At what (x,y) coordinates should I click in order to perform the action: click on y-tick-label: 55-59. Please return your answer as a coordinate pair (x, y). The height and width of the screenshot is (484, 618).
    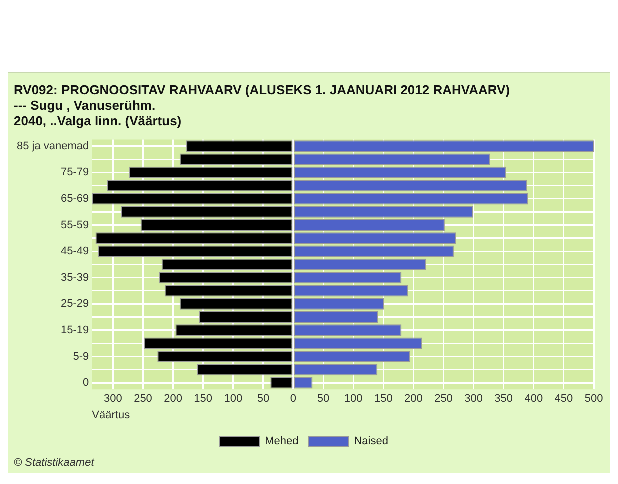
    Looking at the image, I should click on (75, 225).